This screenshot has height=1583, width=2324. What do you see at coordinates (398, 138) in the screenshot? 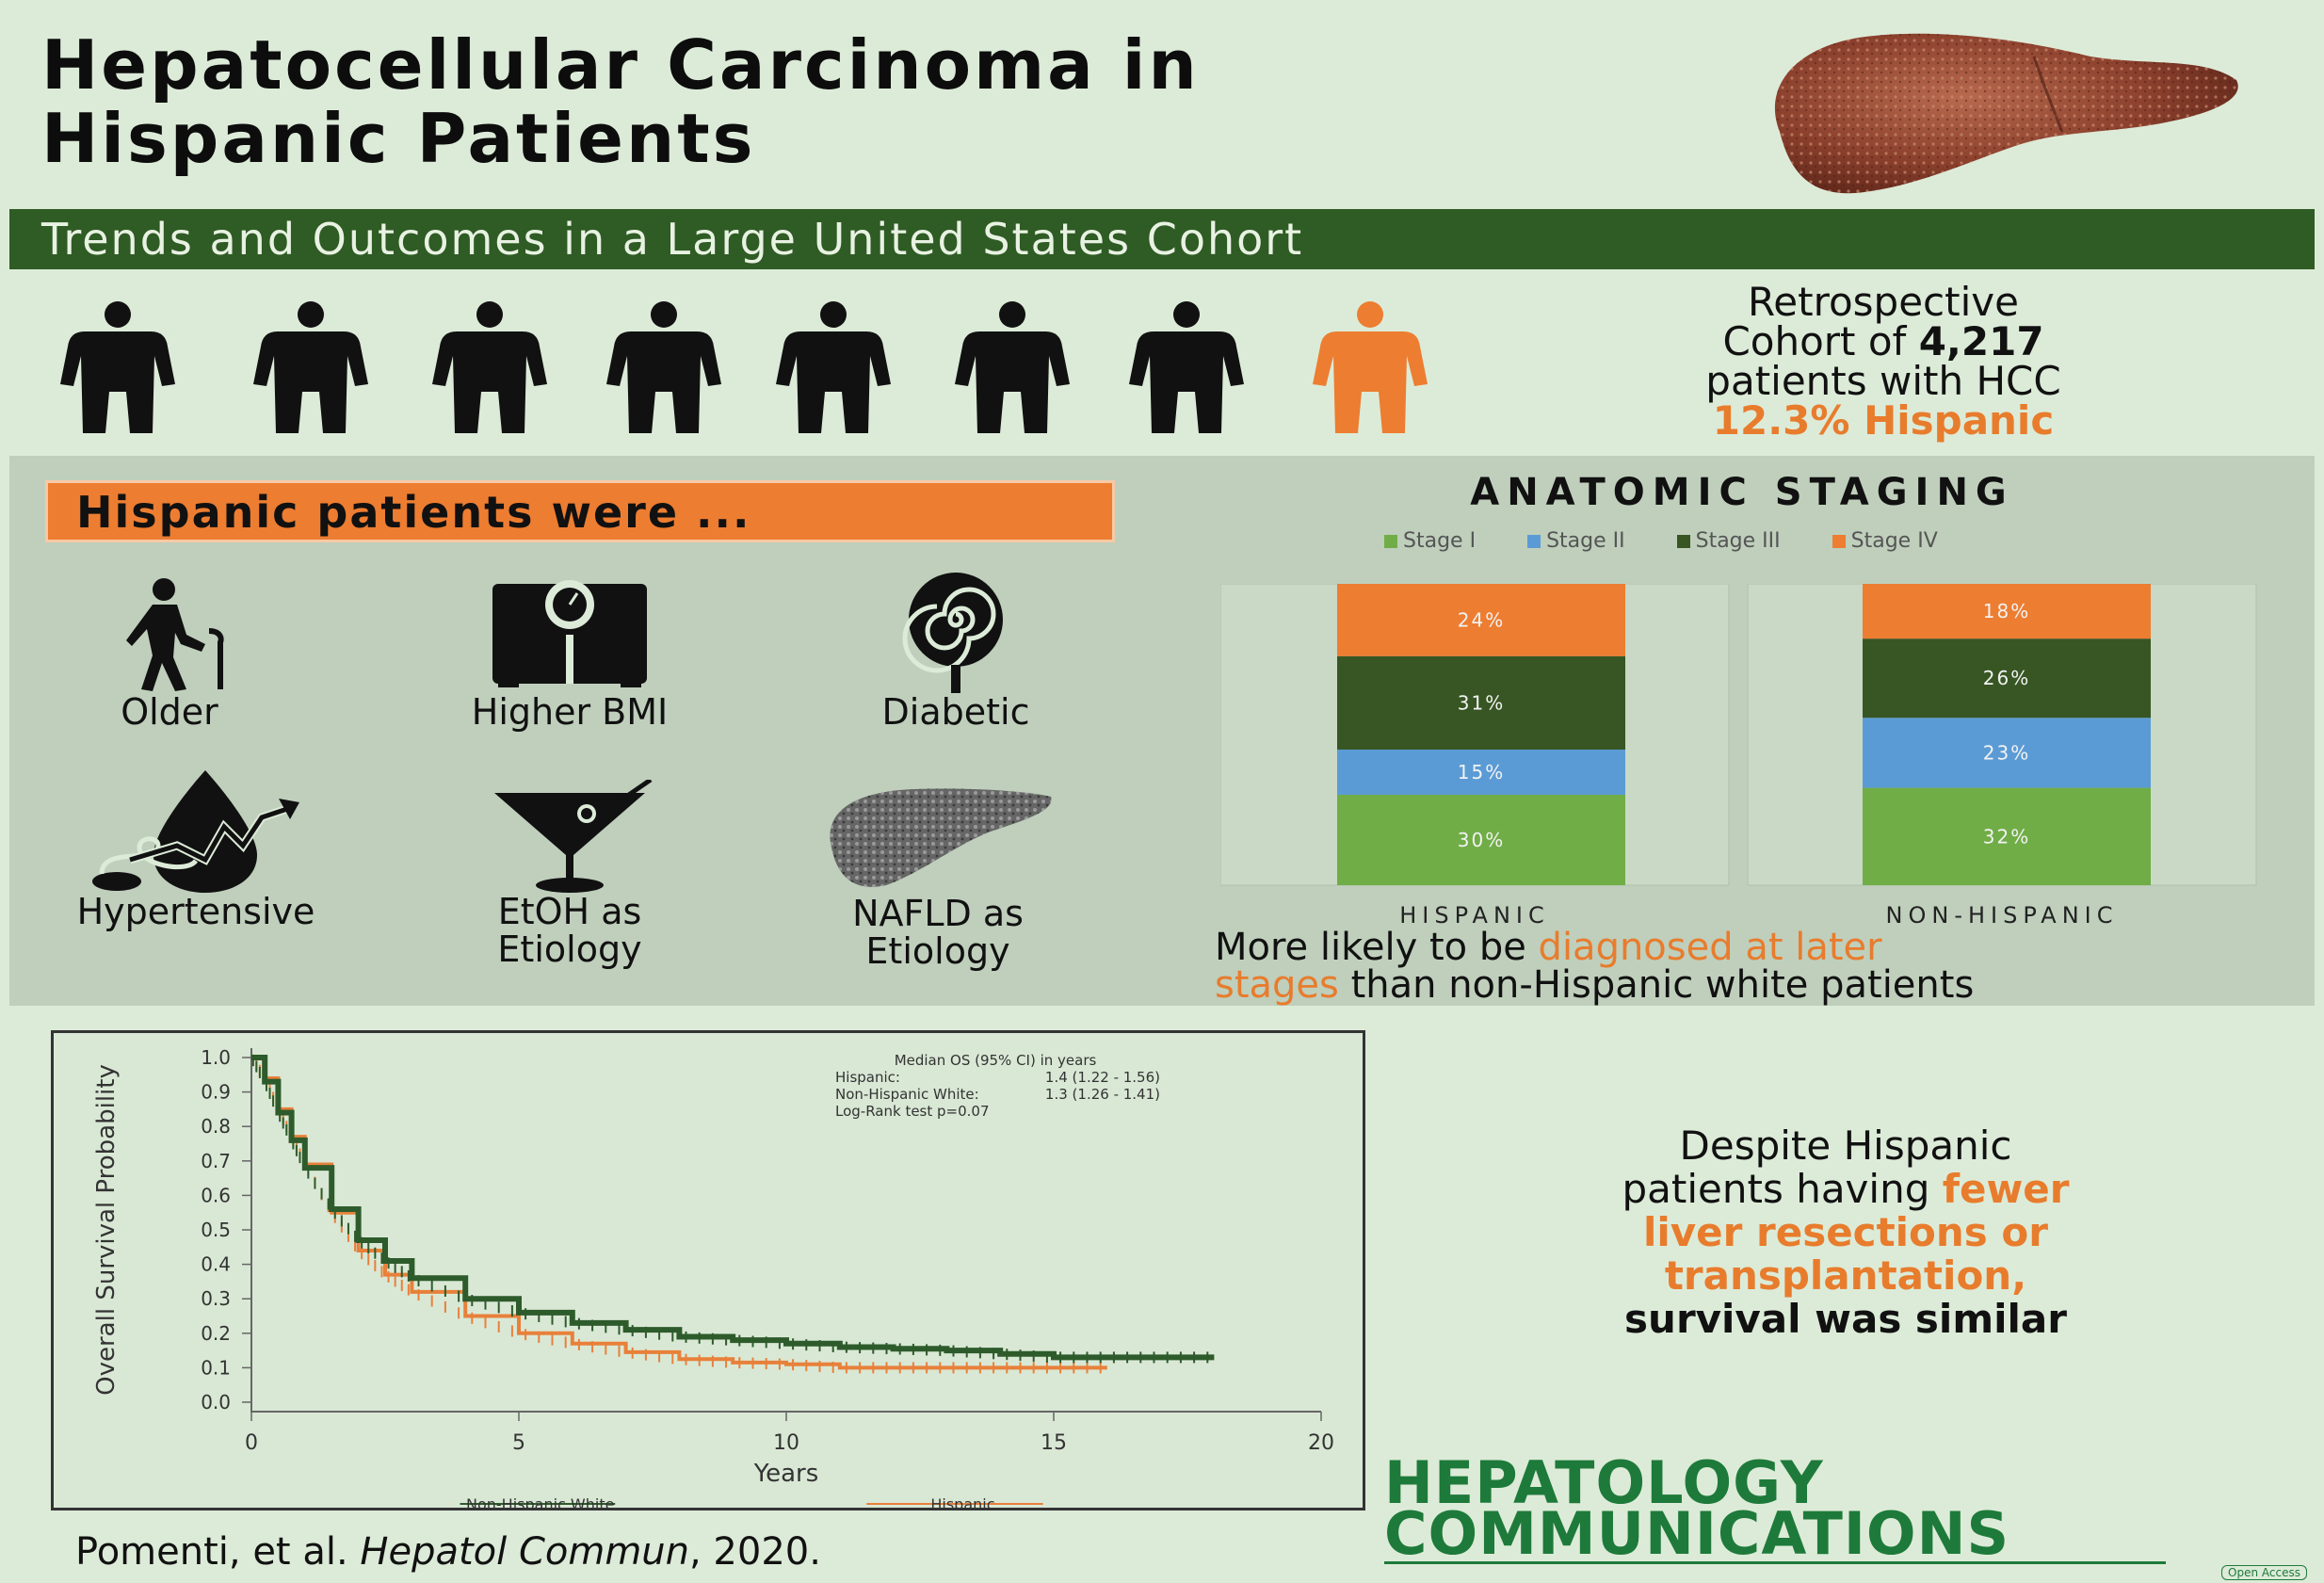
I see `title-line-2: Hispanic Patients` at bounding box center [398, 138].